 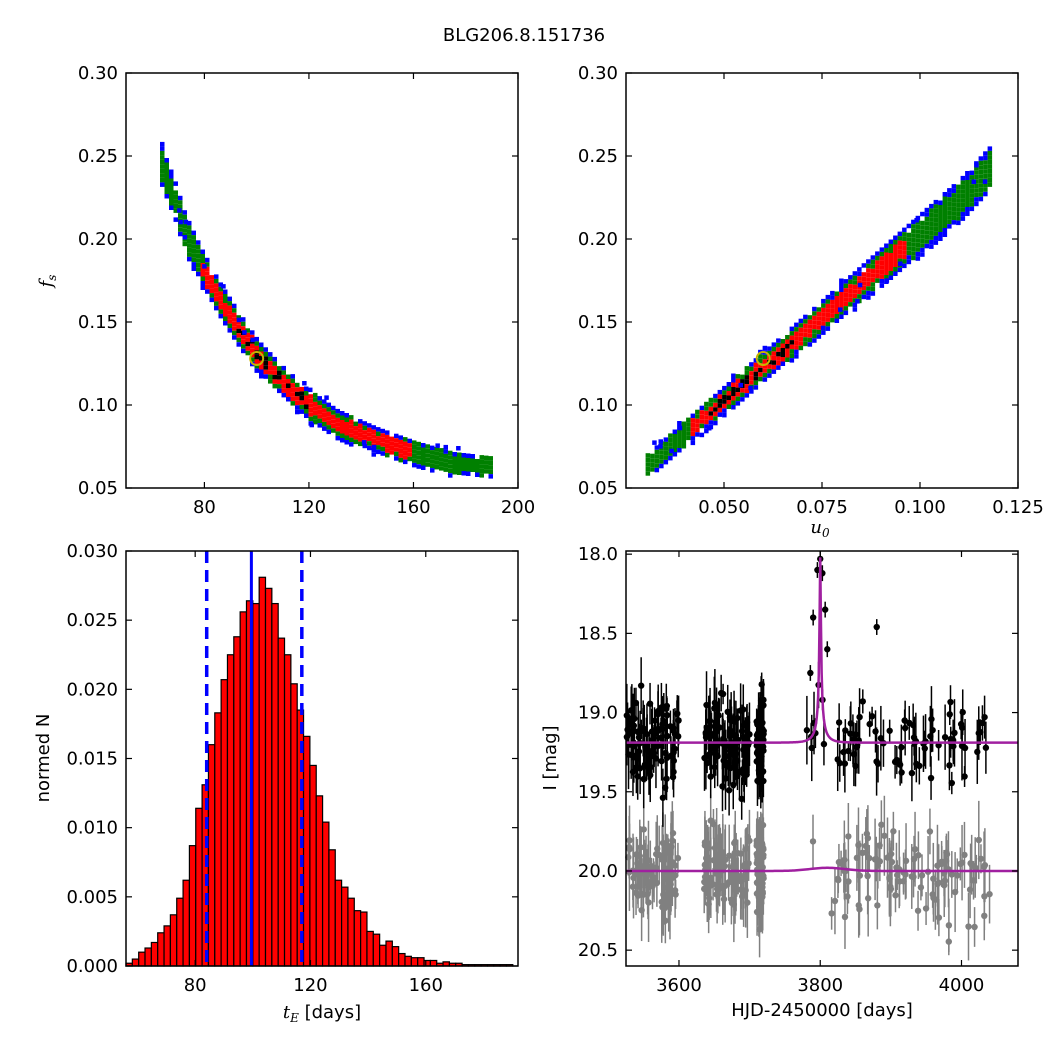 What do you see at coordinates (195, 985) in the screenshot?
I see `x-tick-label: 80` at bounding box center [195, 985].